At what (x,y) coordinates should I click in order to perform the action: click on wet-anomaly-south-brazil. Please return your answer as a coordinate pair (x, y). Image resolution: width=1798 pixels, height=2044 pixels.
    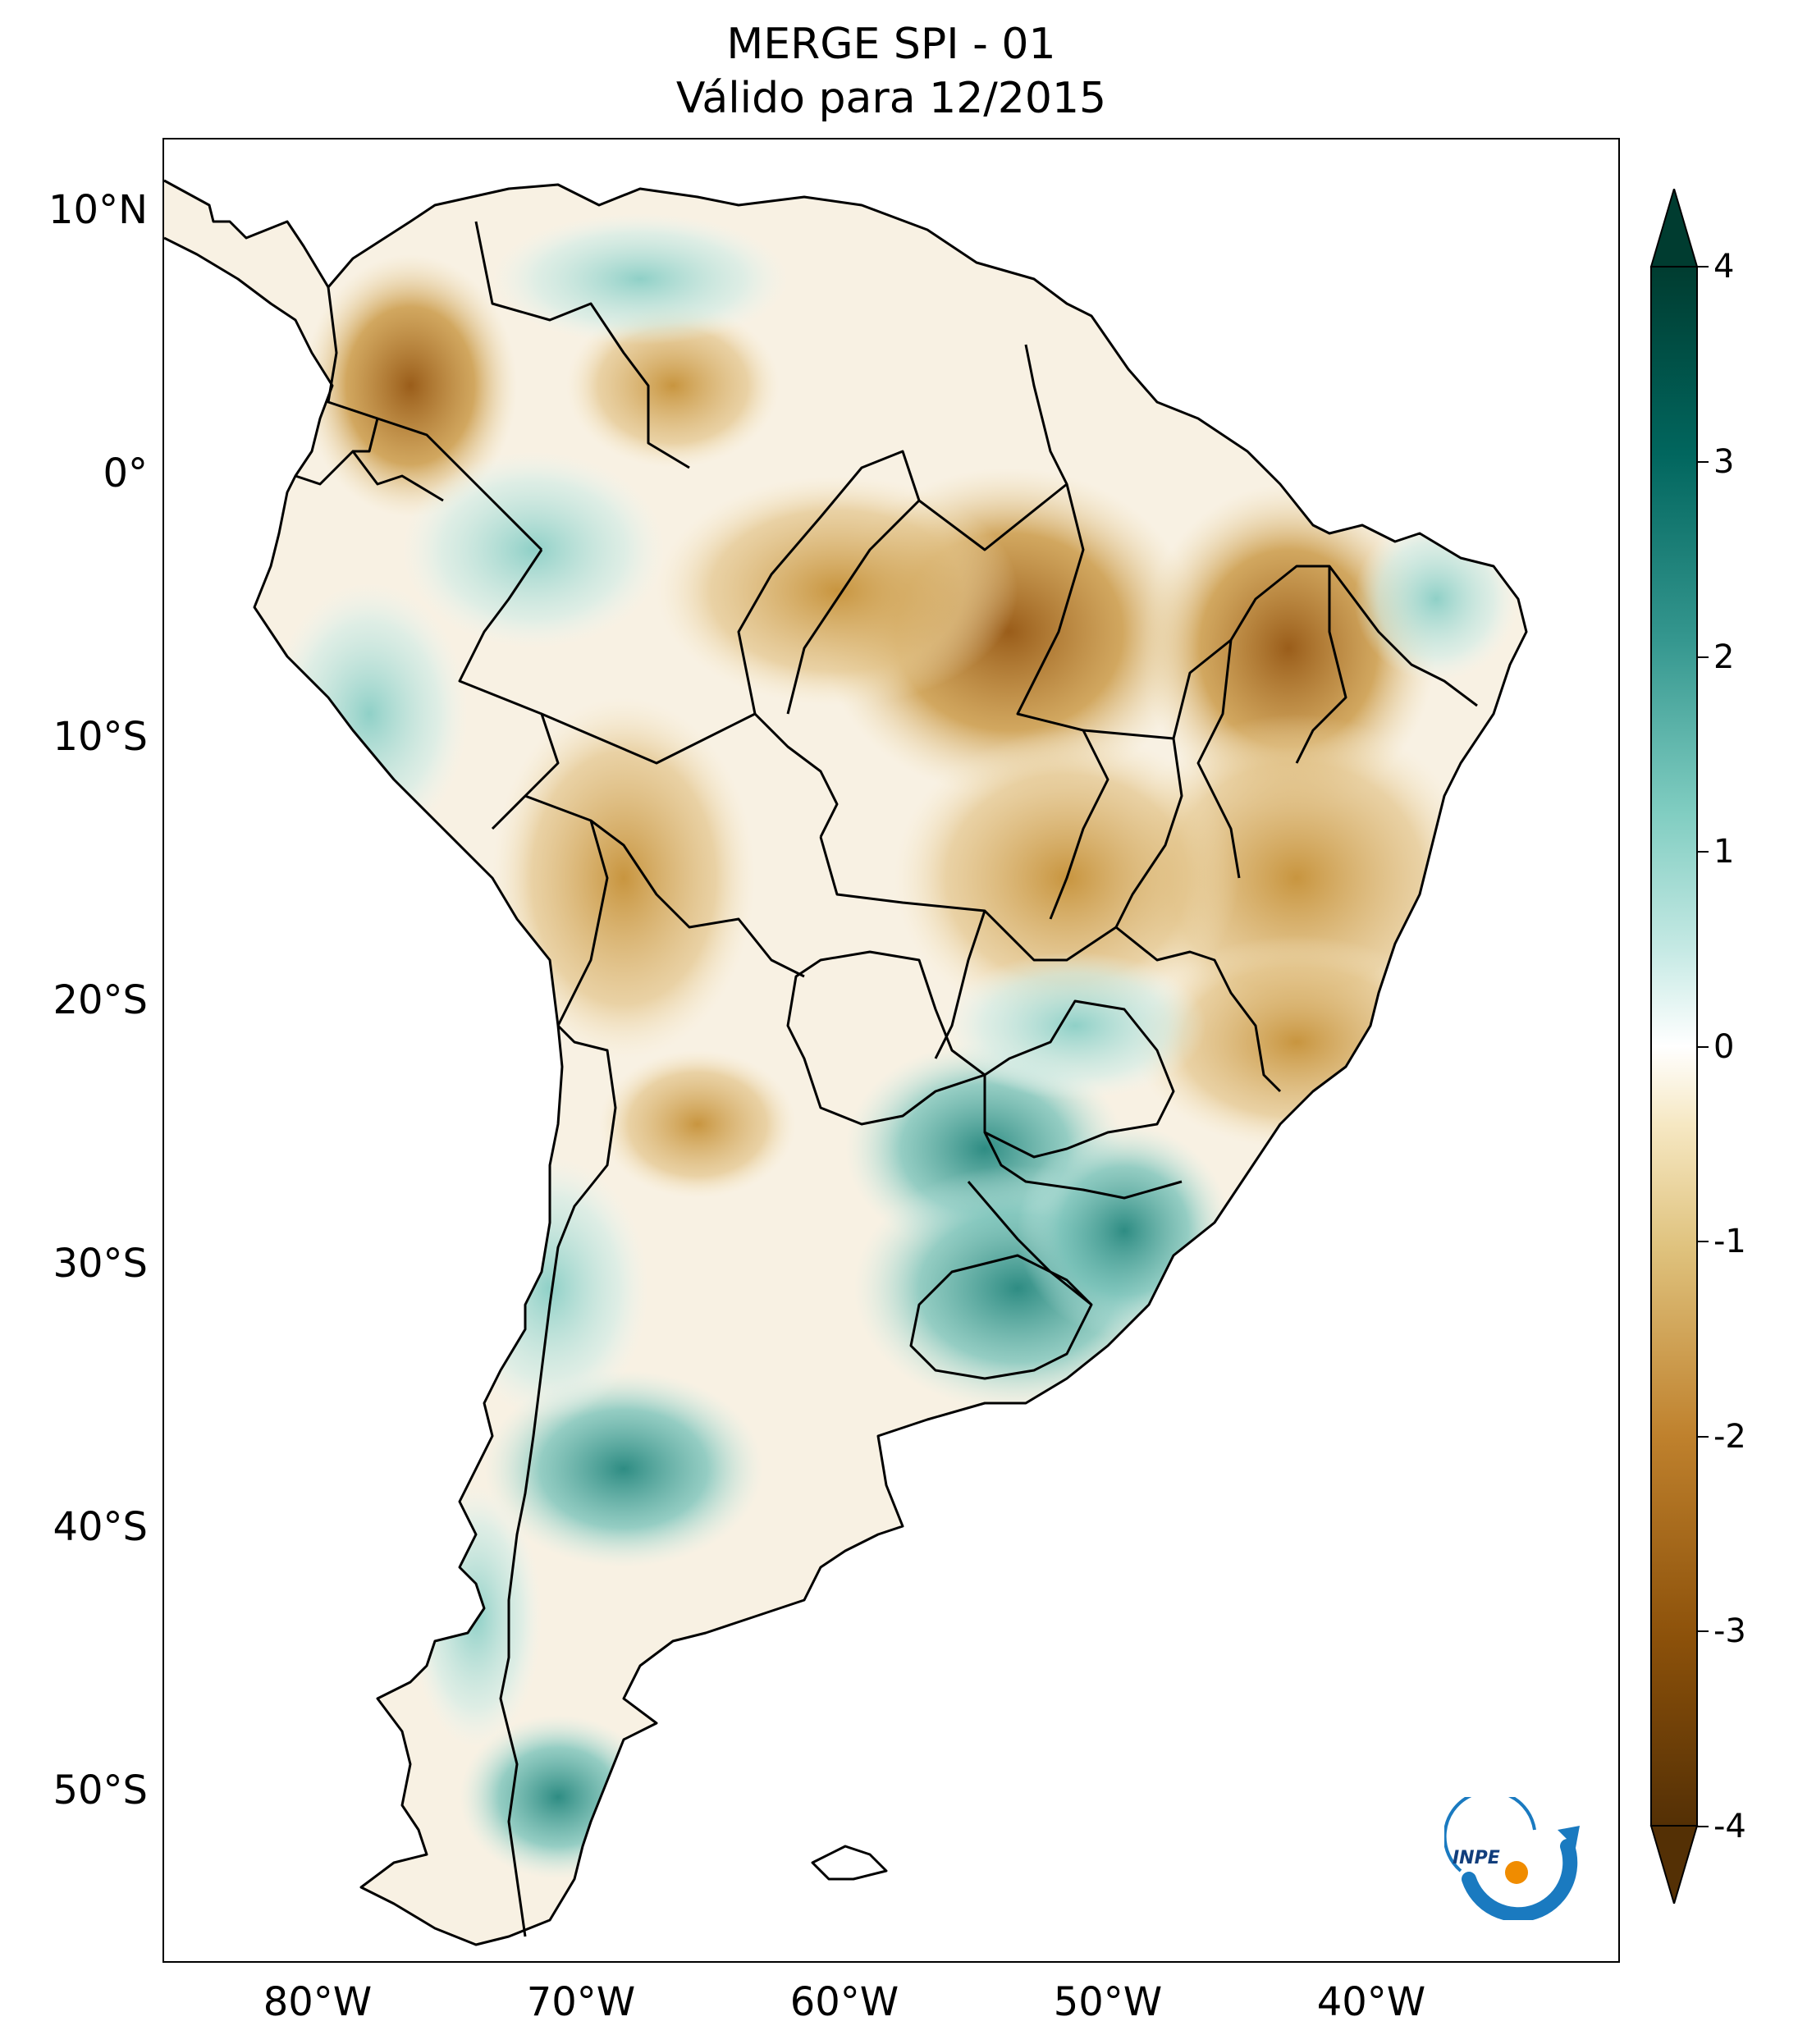
    Looking at the image, I should click on (1124, 1231).